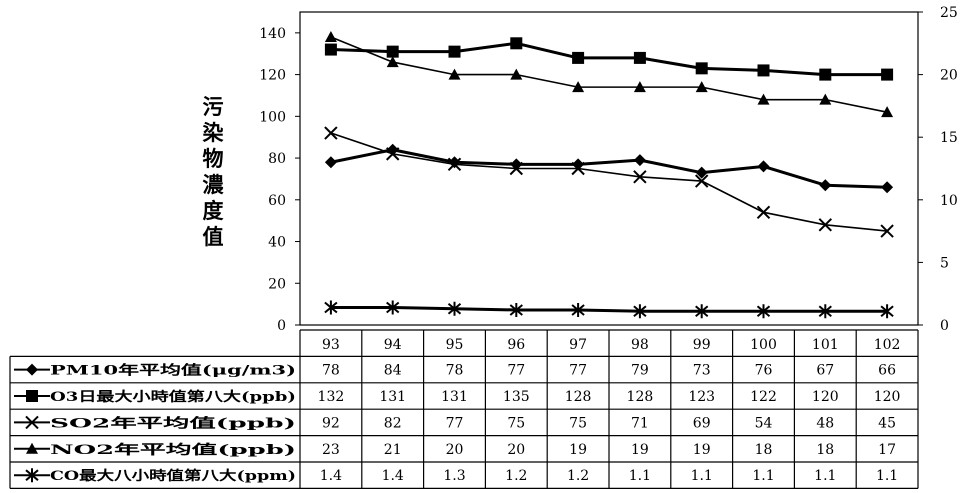 Image resolution: width=966 pixels, height=493 pixels. What do you see at coordinates (455, 345) in the screenshot?
I see `table-header-cell: 95` at bounding box center [455, 345].